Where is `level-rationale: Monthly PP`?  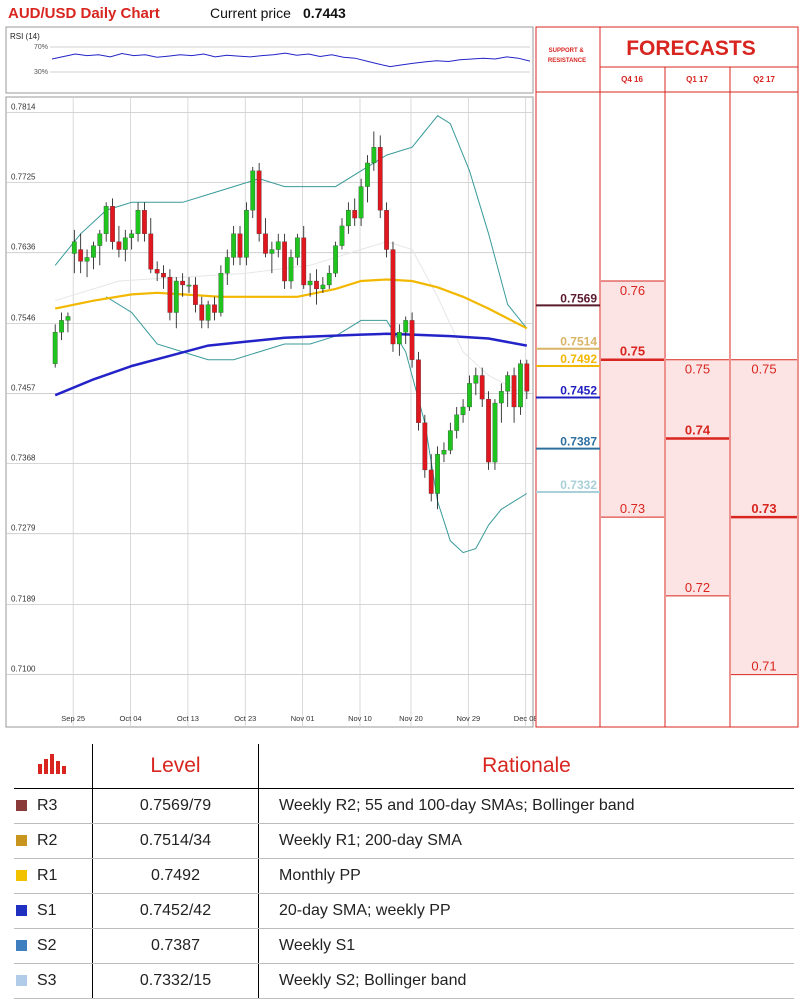
level-rationale: Monthly PP is located at coordinates (526, 876).